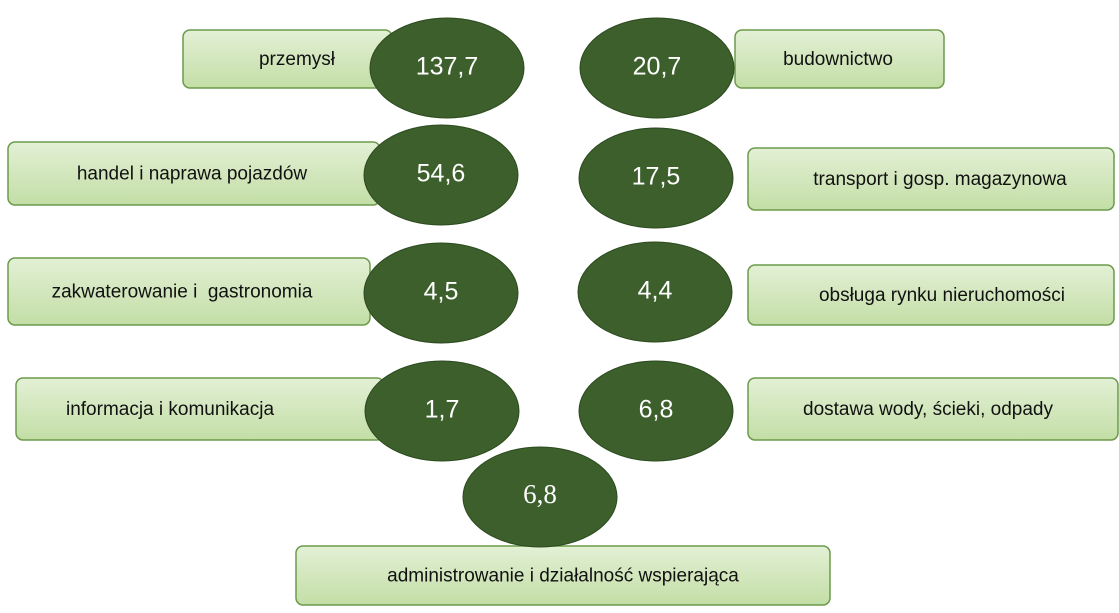 This screenshot has width=1119, height=613. I want to click on item-label: obsługa rynku nieruchomości, so click(942, 295).